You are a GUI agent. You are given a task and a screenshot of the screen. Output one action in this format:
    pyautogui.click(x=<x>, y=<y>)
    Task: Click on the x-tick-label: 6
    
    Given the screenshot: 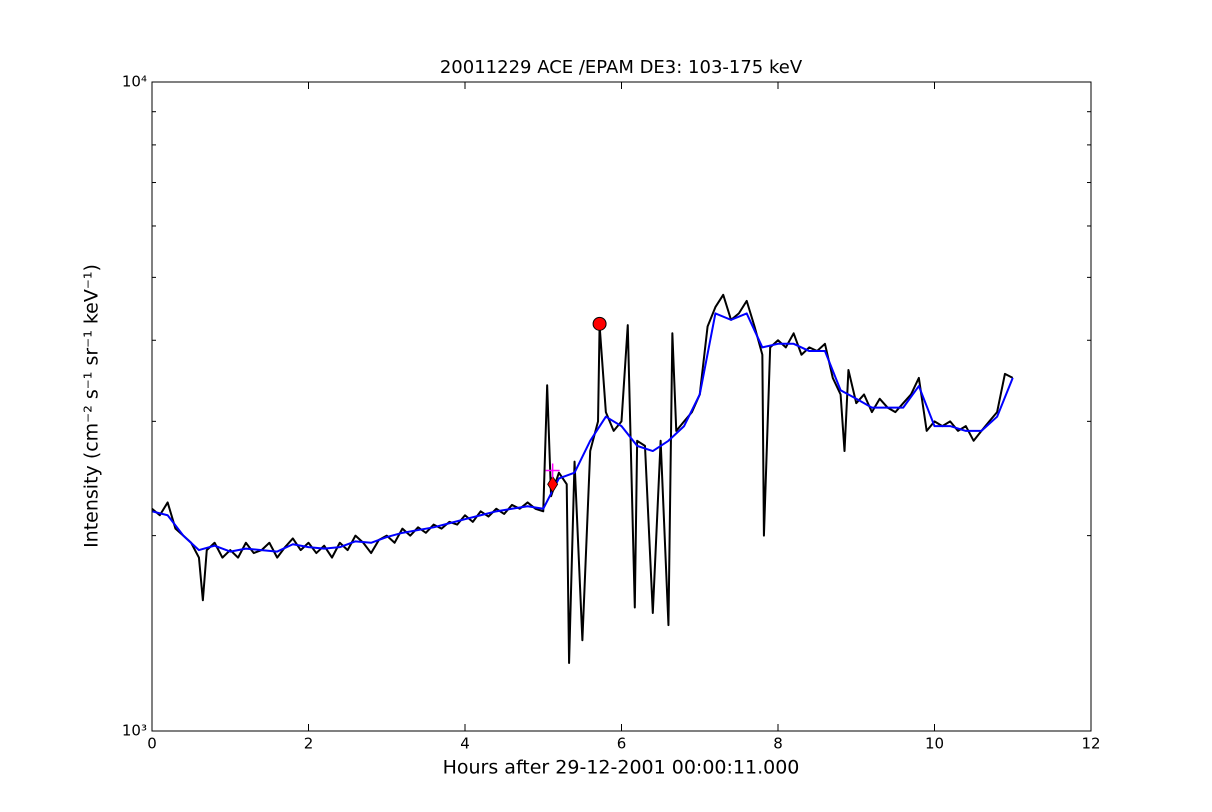 What is the action you would take?
    pyautogui.click(x=622, y=744)
    